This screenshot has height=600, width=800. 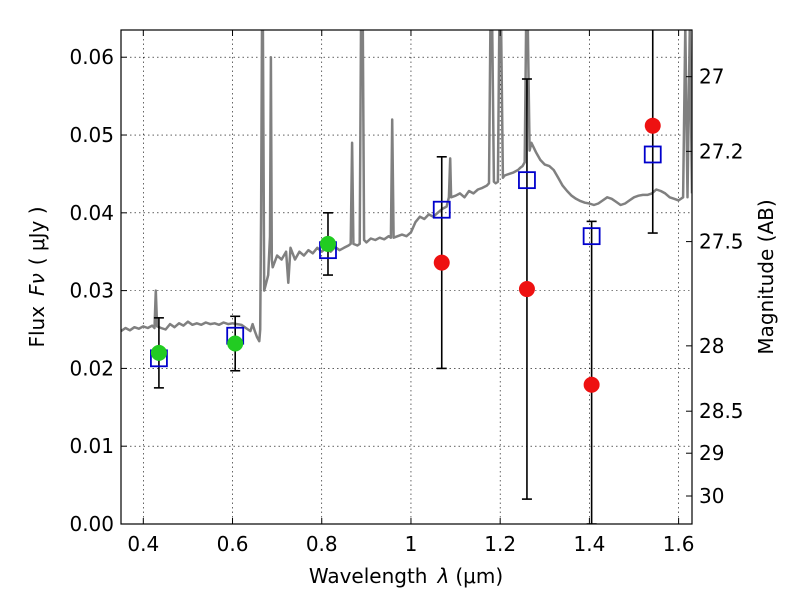 I want to click on y2-tick-label: 27.2, so click(x=721, y=151).